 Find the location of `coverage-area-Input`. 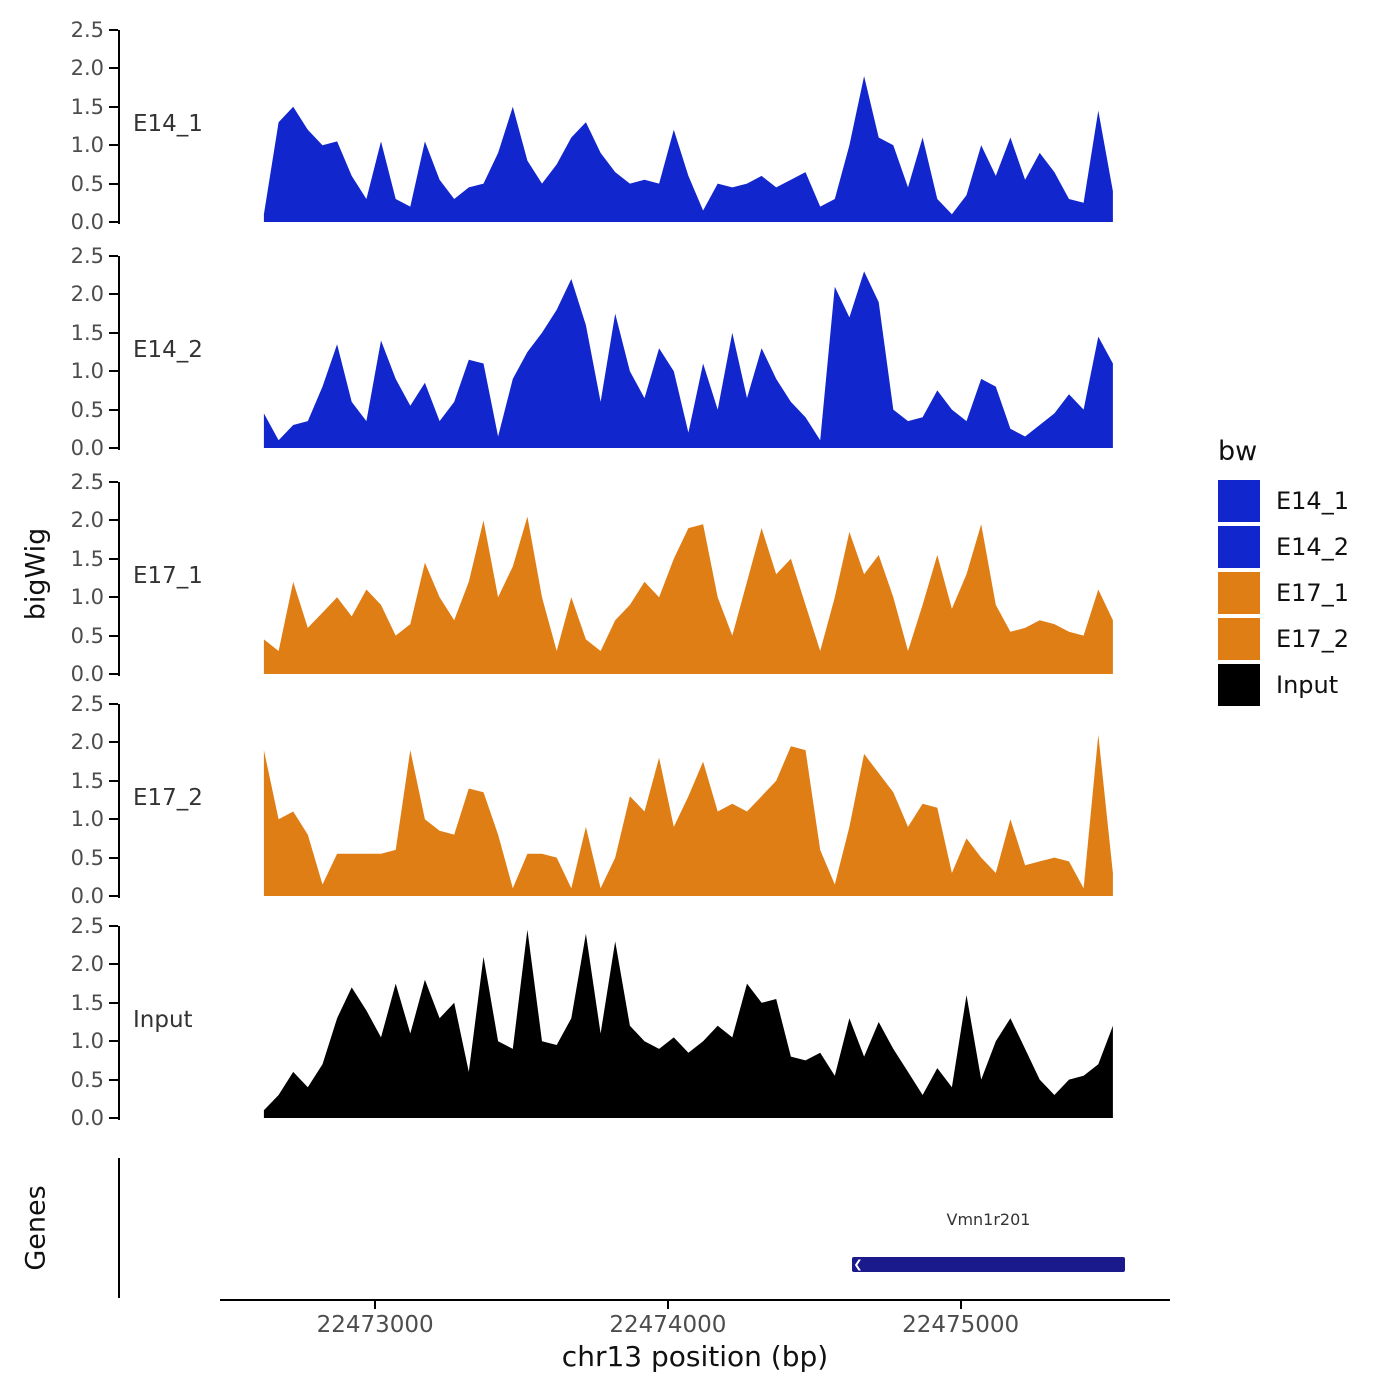

coverage-area-Input is located at coordinates (688, 1023).